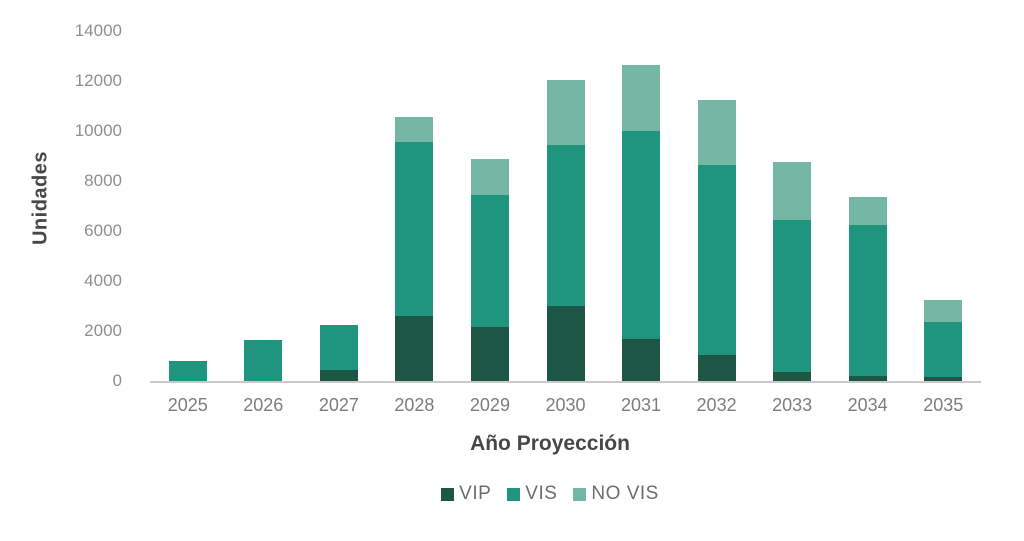  Describe the element at coordinates (414, 405) in the screenshot. I see `x-tick-label-2028: 2028` at that location.